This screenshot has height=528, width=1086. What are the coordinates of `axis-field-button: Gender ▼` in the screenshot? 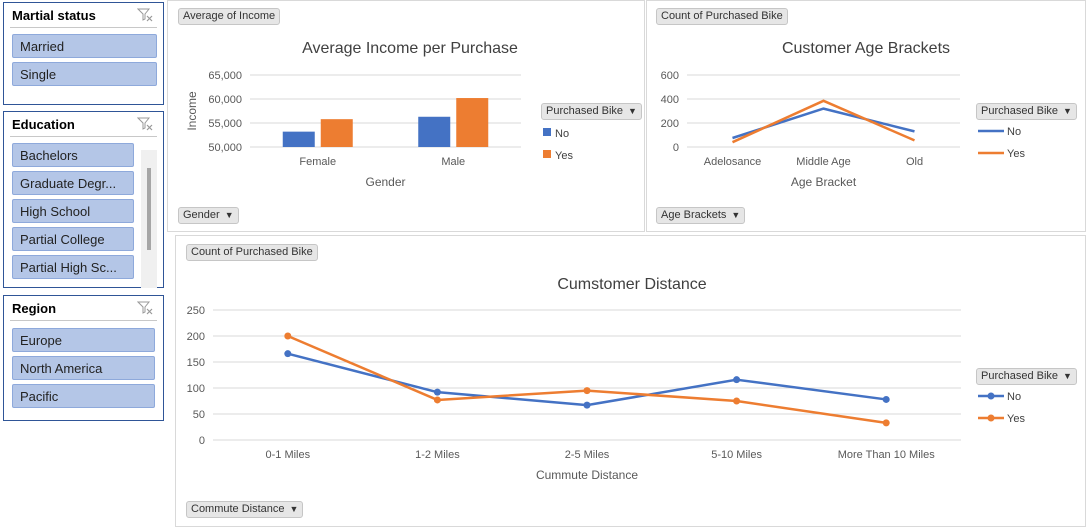 It's located at (208, 215).